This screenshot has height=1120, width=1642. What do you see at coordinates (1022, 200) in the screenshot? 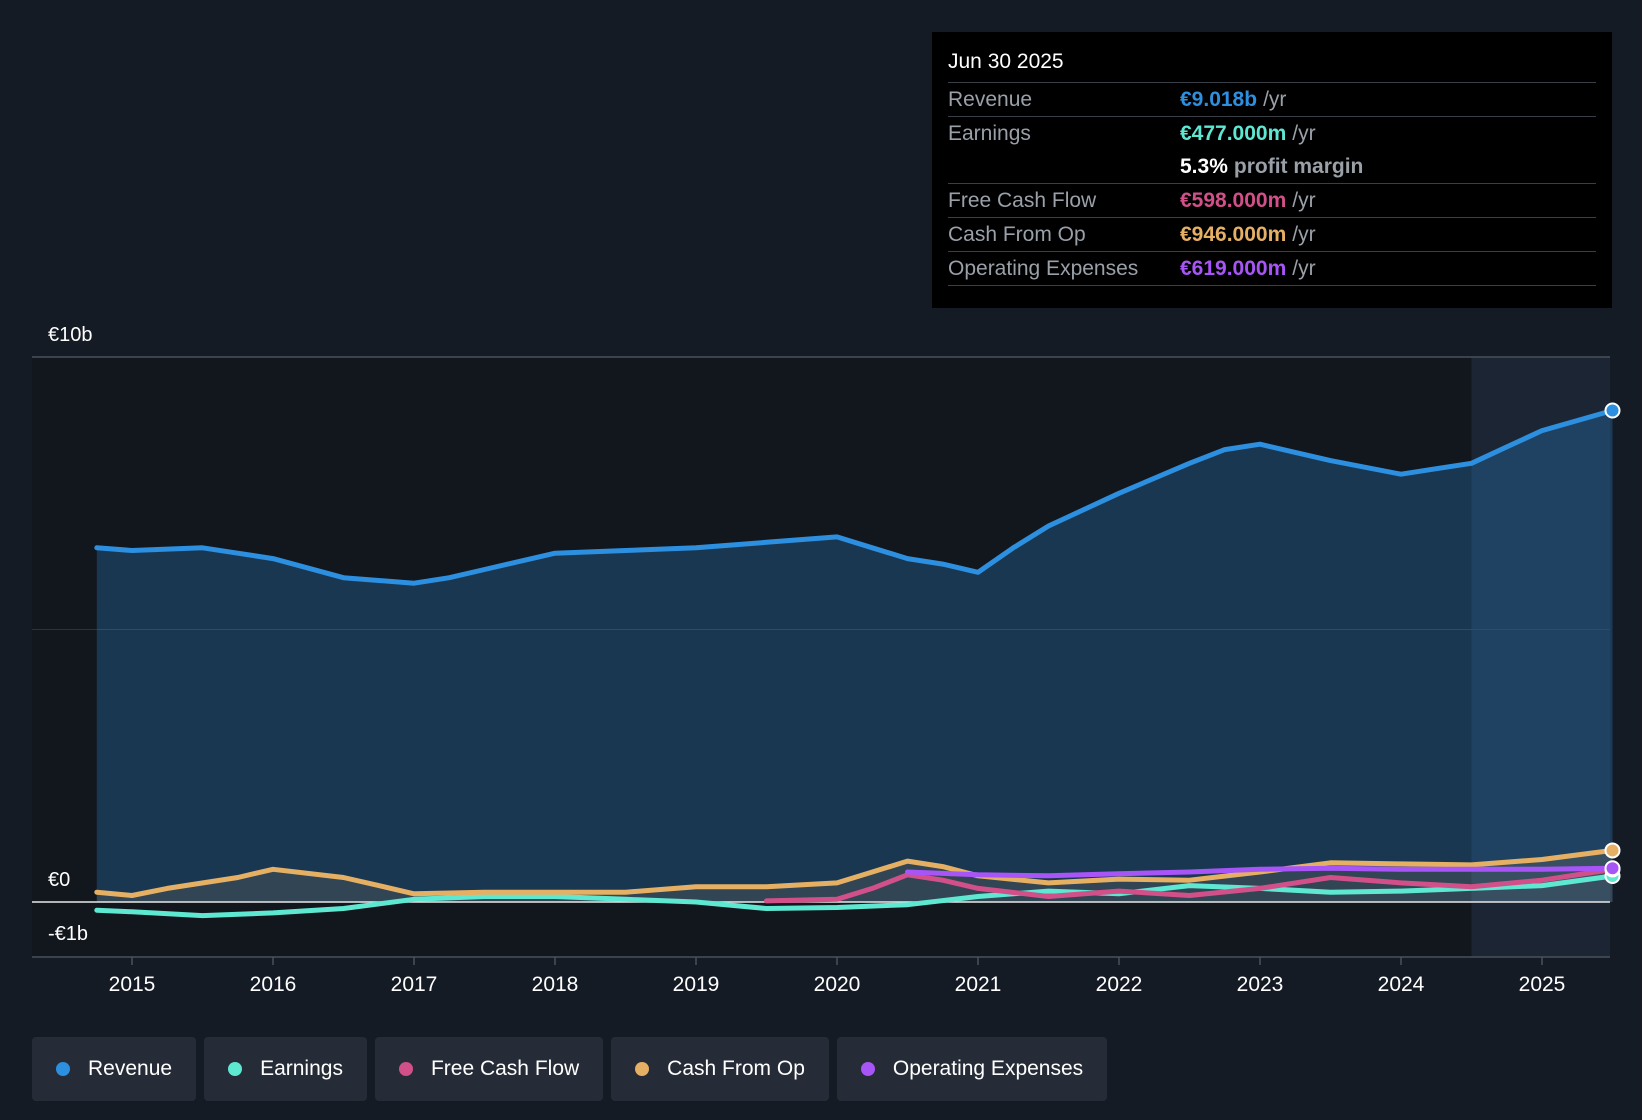
I see `tooltip-label: Free Cash Flow` at bounding box center [1022, 200].